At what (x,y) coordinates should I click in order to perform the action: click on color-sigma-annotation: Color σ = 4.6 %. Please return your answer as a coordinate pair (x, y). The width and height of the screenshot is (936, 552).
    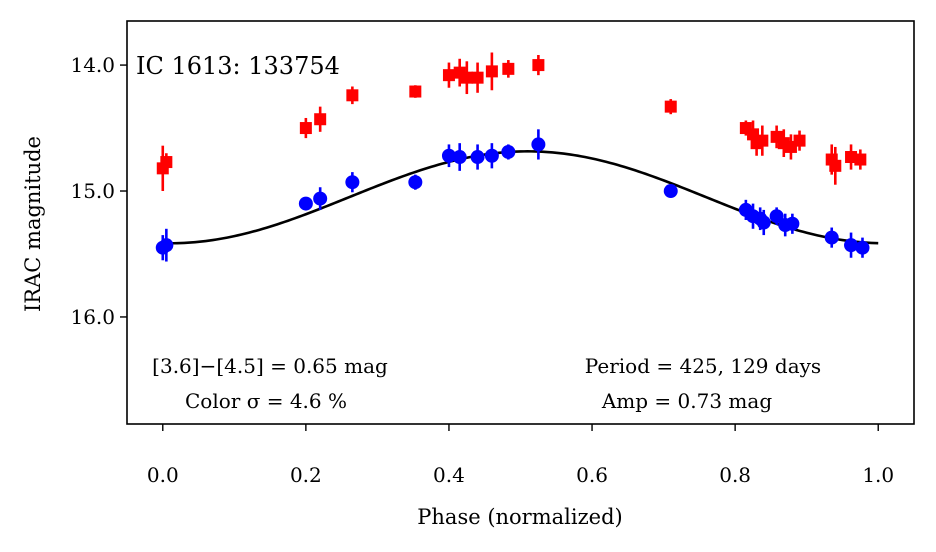
    Looking at the image, I should click on (266, 401).